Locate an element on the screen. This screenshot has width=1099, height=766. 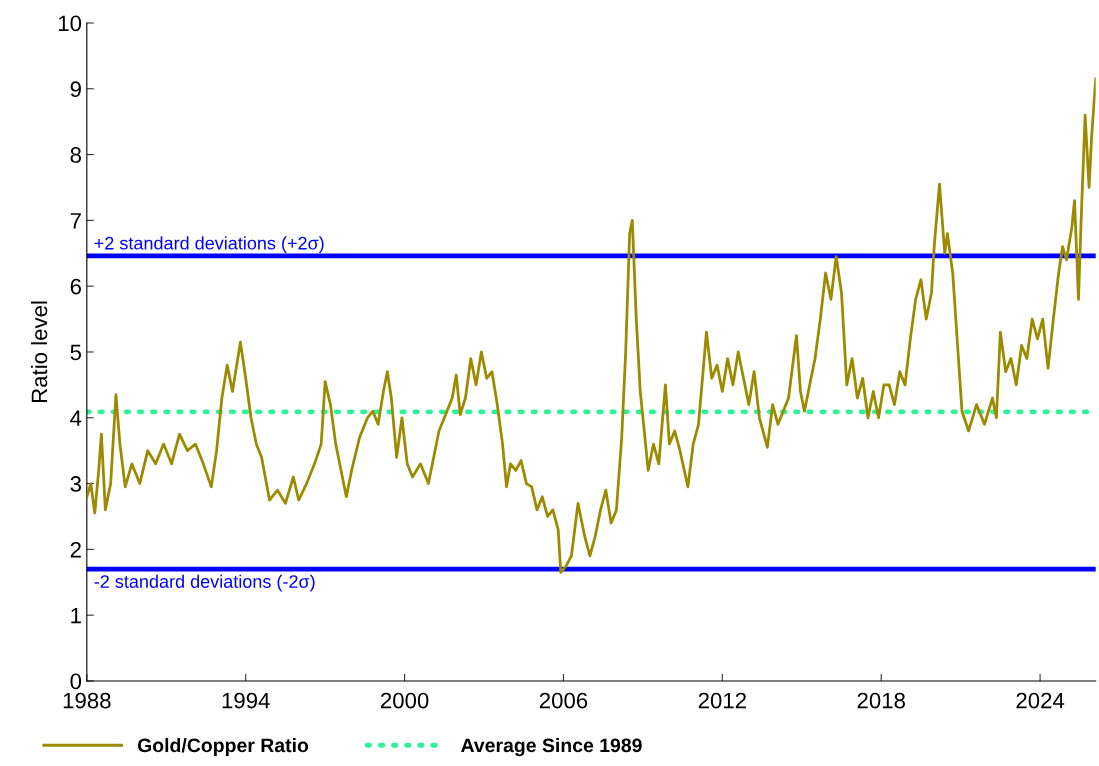
x-tick-label: 2000 is located at coordinates (404, 700).